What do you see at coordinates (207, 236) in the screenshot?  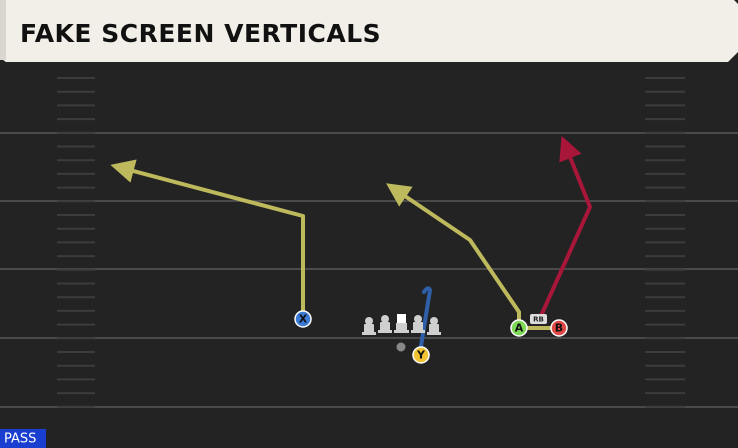 I see `route-x` at bounding box center [207, 236].